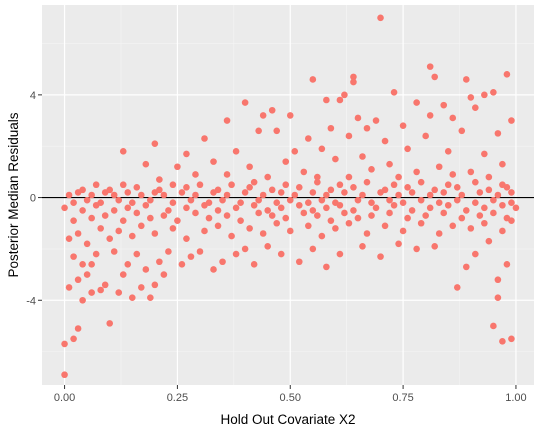  What do you see at coordinates (290, 398) in the screenshot?
I see `x-tick-label: 0.50` at bounding box center [290, 398].